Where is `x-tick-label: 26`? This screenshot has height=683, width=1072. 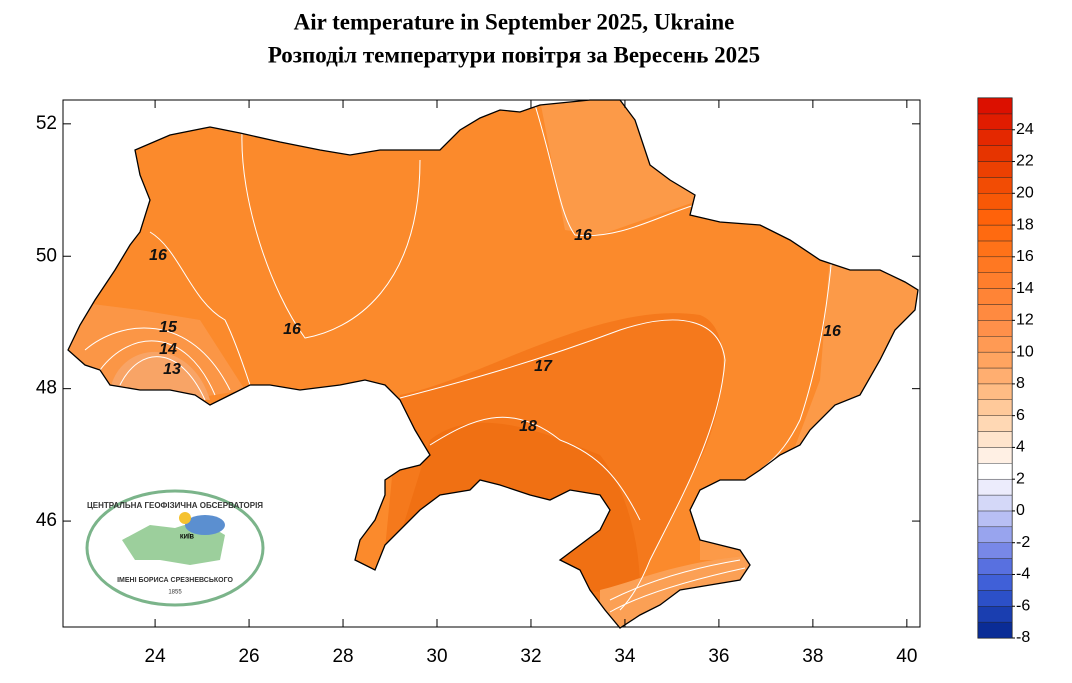
x-tick-label: 26 is located at coordinates (248, 656).